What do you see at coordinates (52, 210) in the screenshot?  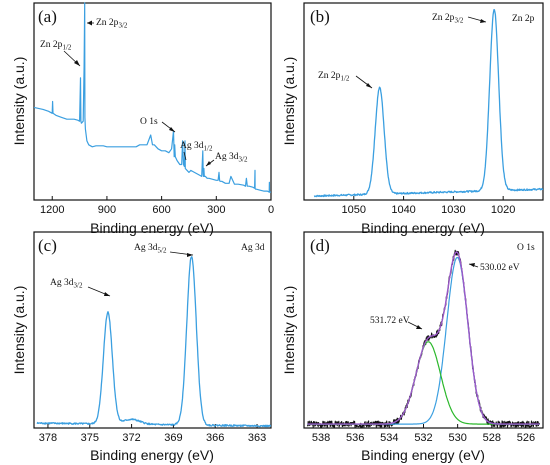 I see `panel-a-x-tick-label-0: 1200` at bounding box center [52, 210].